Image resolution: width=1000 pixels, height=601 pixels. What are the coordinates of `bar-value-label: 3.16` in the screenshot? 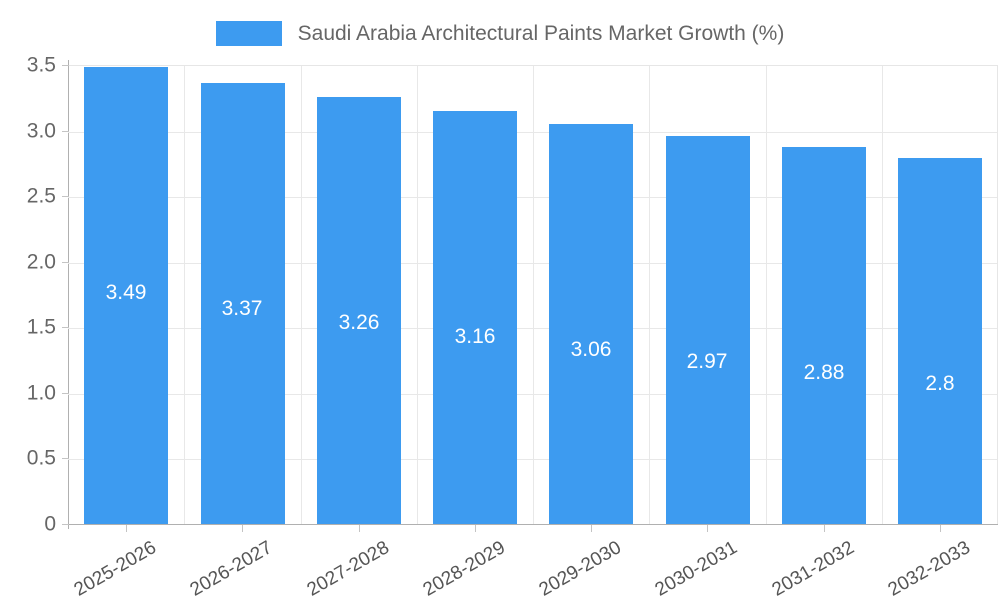 It's located at (475, 336).